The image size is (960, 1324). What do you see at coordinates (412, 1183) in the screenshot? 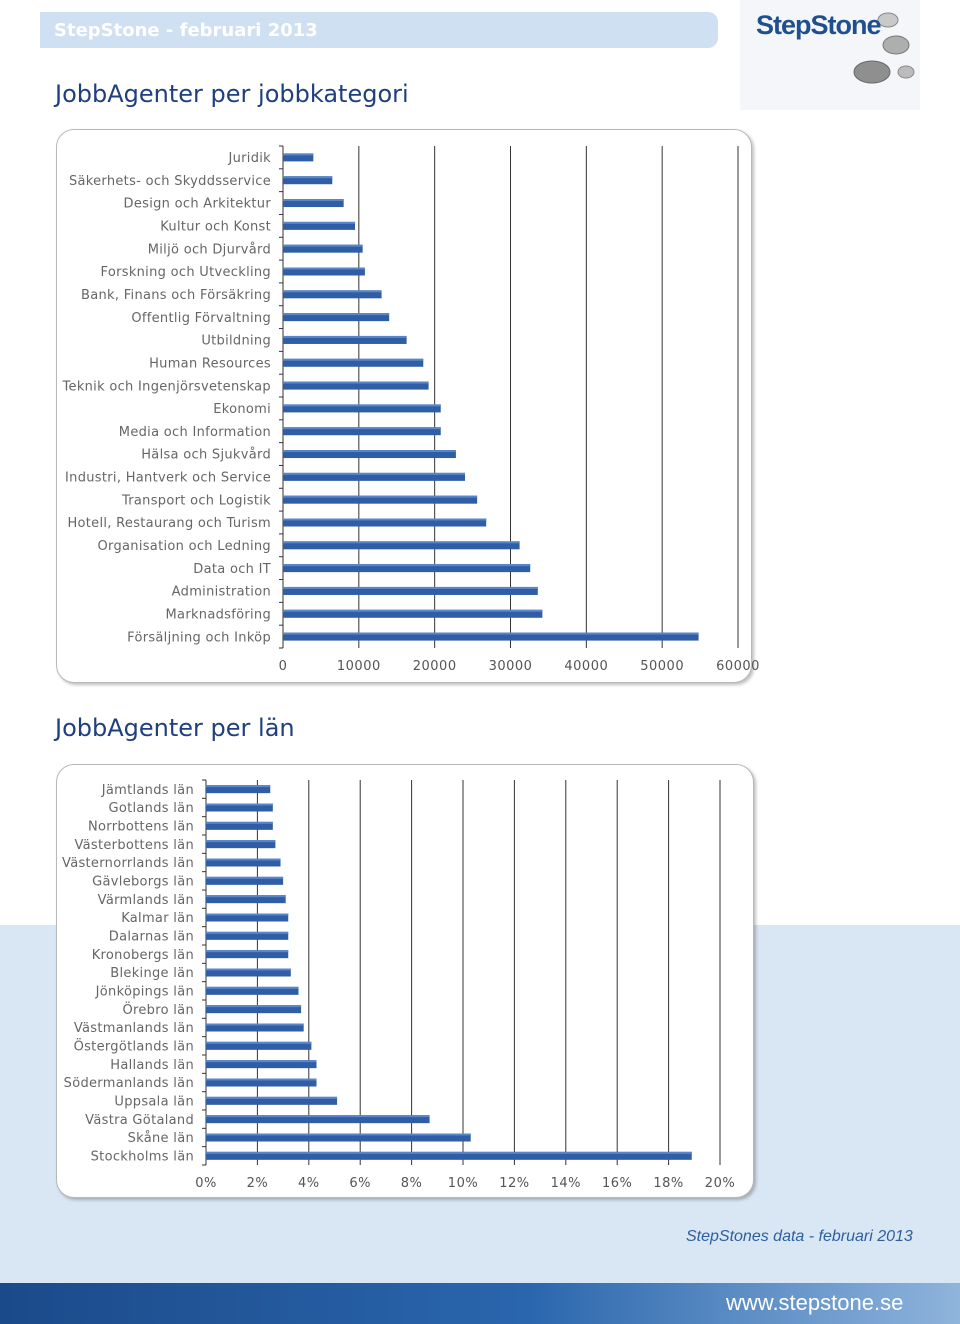
I see `x-tick-label: 8%` at bounding box center [412, 1183].